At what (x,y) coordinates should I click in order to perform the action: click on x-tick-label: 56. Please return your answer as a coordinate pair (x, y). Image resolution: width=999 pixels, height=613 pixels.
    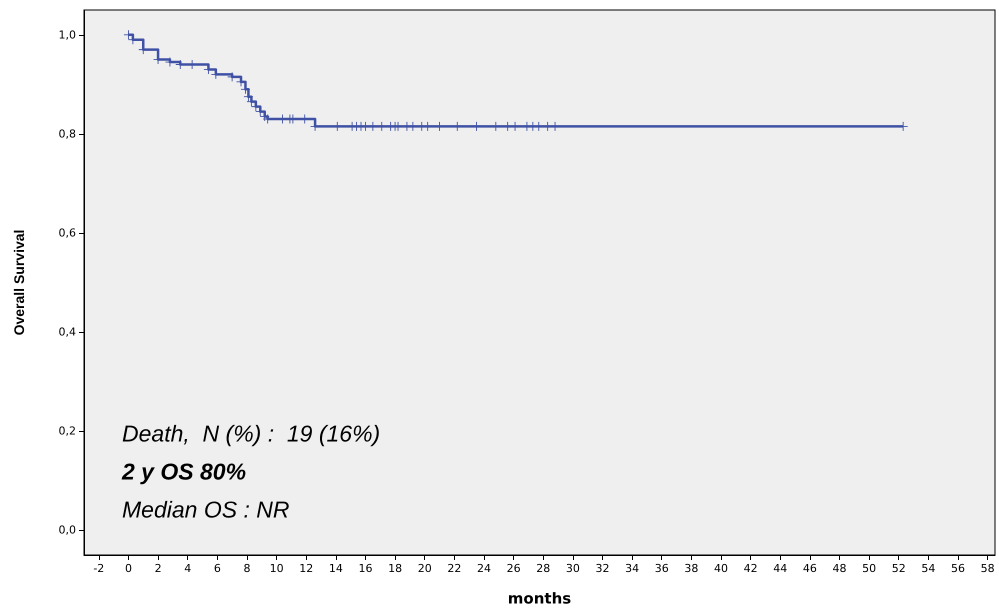
    Looking at the image, I should click on (957, 568).